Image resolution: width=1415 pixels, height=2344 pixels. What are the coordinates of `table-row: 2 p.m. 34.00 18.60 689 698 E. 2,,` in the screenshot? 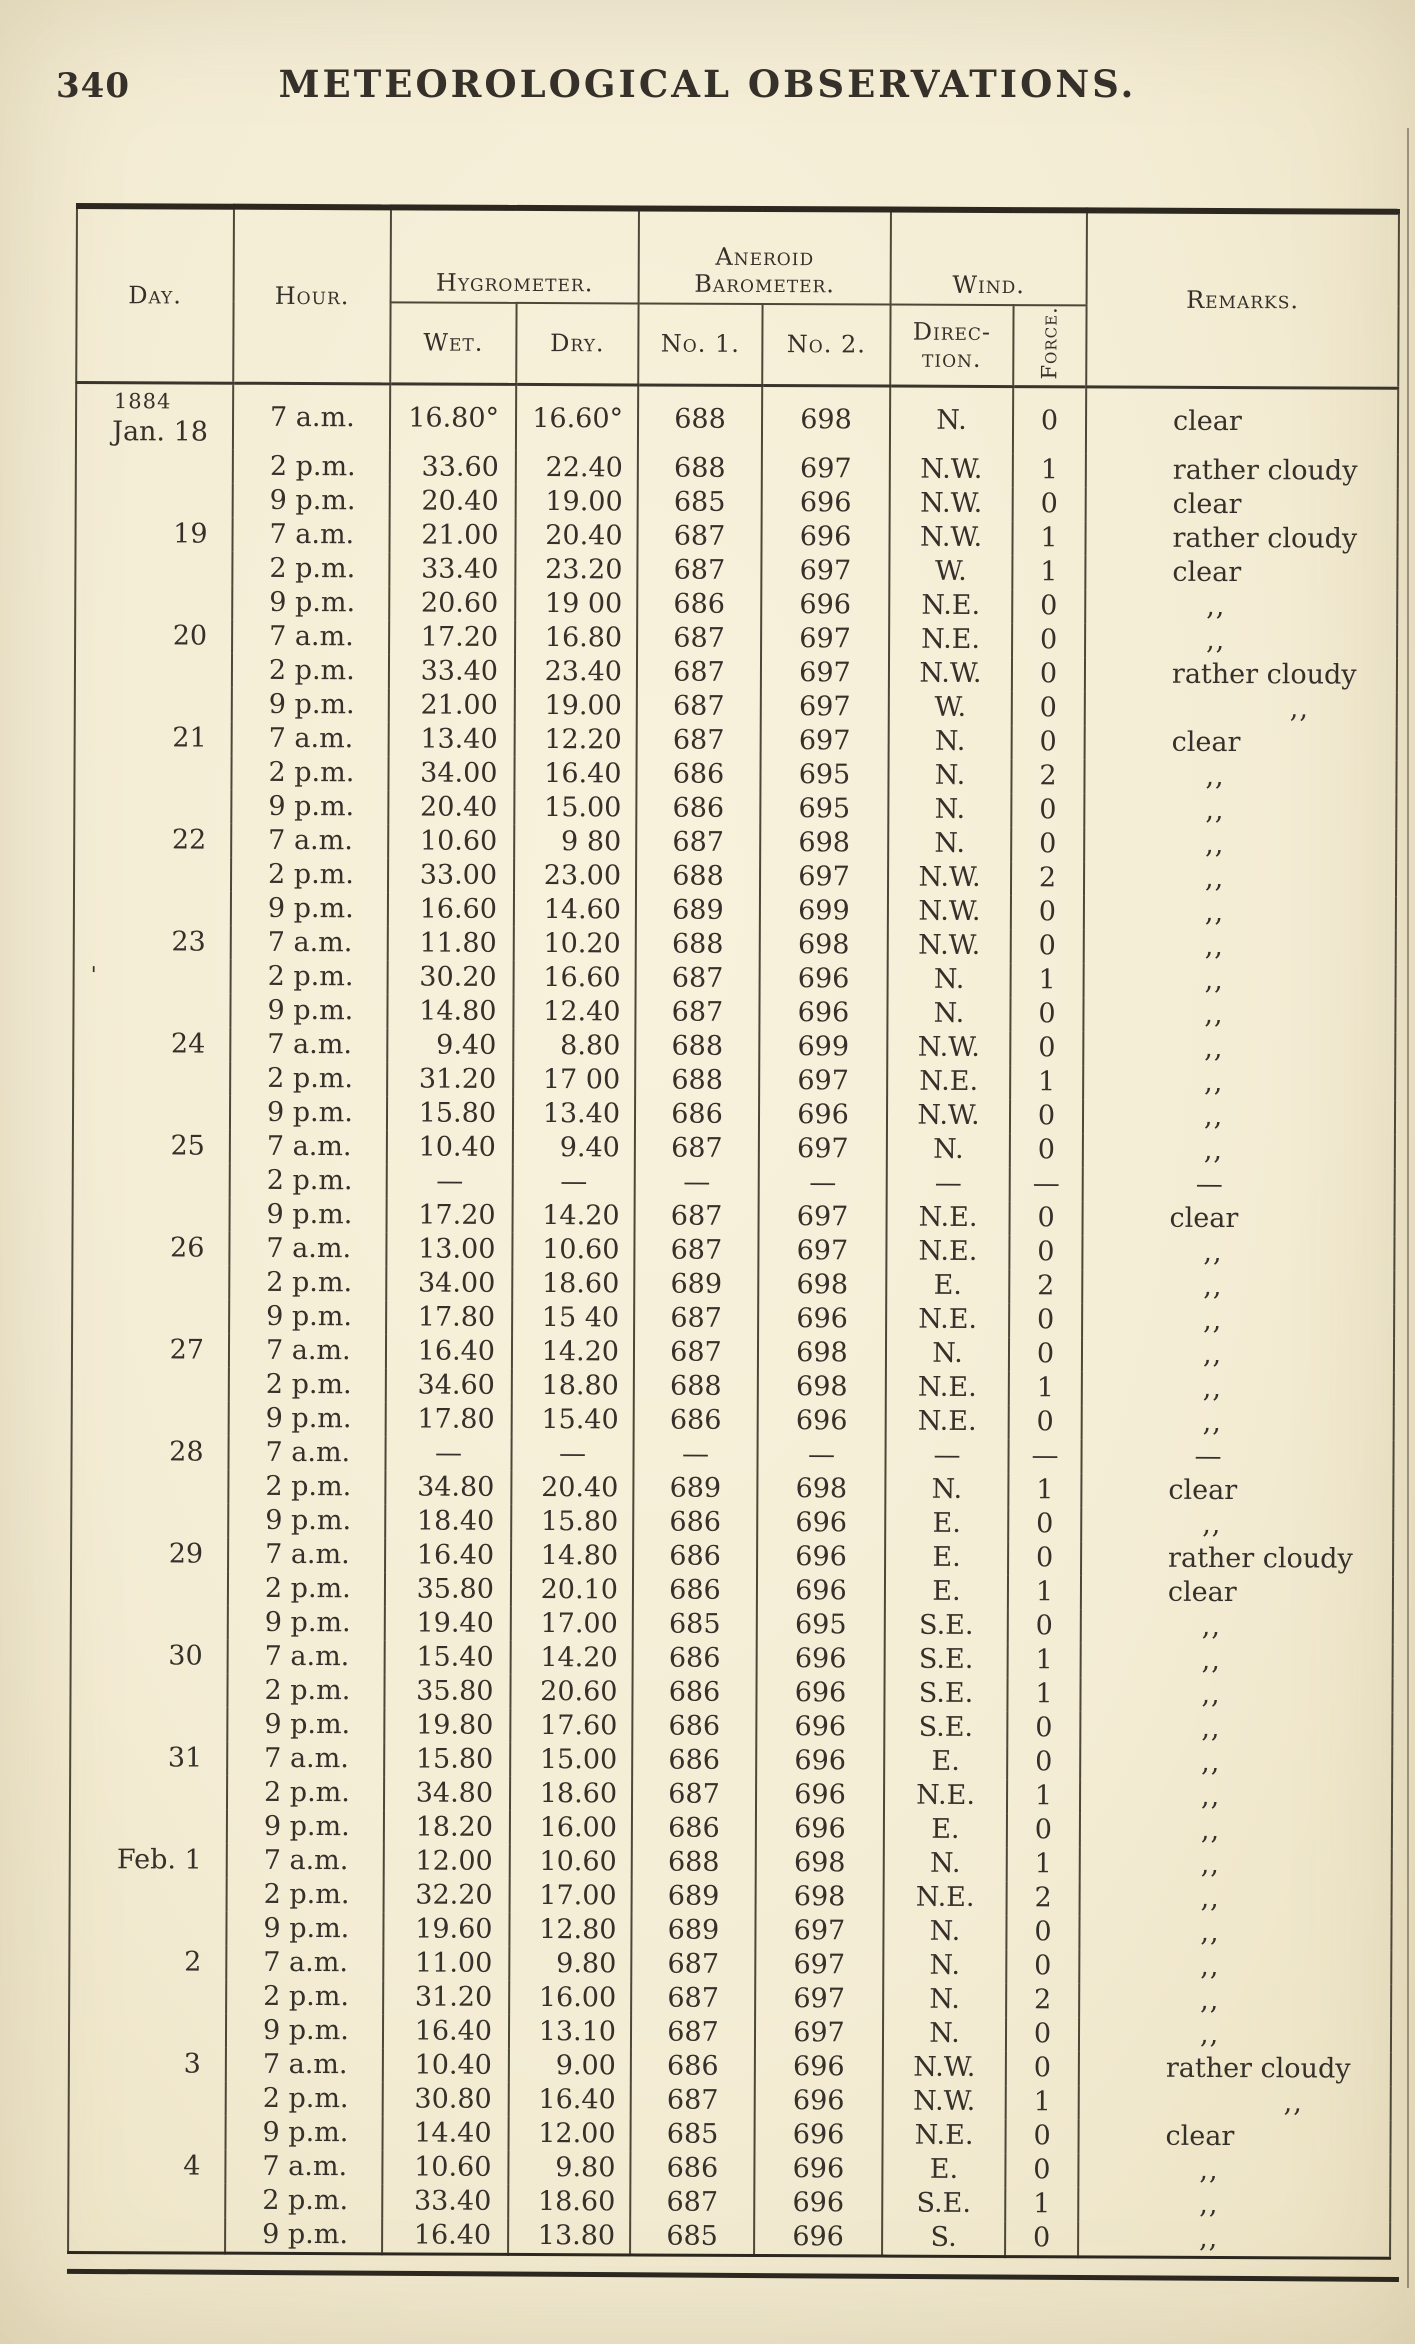 It's located at (733, 1285).